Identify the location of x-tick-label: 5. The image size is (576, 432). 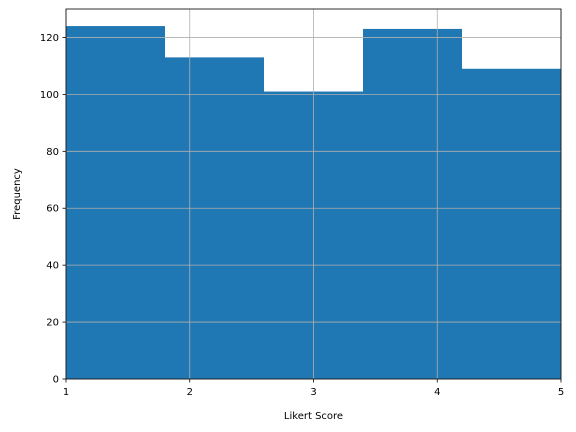
(561, 392).